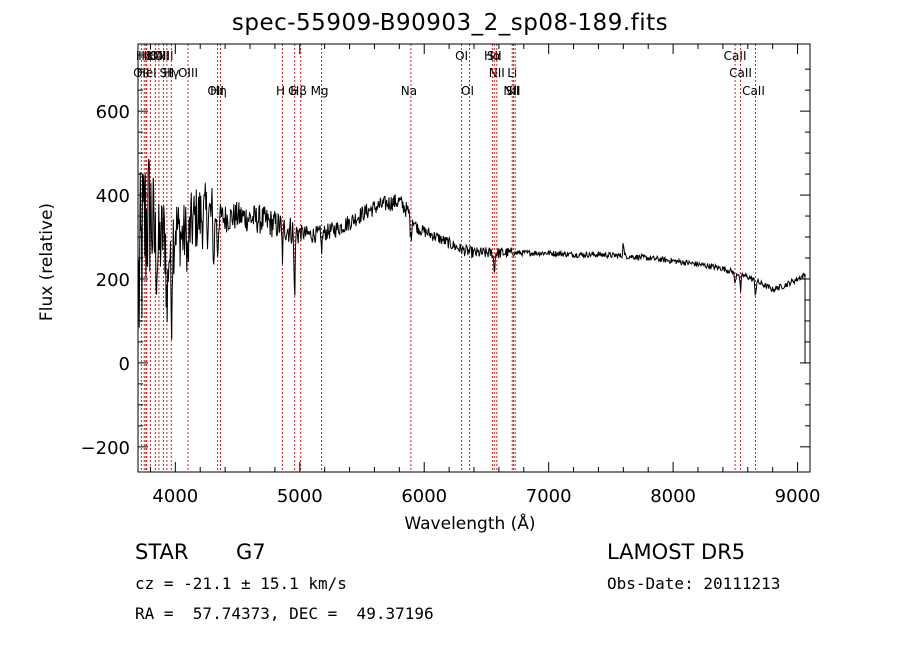  Describe the element at coordinates (292, 91) in the screenshot. I see `line-marker-label: G` at that location.